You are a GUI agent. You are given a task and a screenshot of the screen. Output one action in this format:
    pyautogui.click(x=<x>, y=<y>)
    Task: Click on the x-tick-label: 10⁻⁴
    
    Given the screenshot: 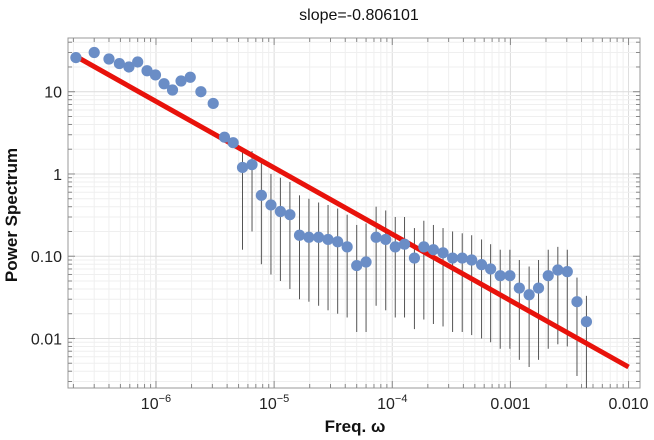 What is the action you would take?
    pyautogui.click(x=392, y=403)
    